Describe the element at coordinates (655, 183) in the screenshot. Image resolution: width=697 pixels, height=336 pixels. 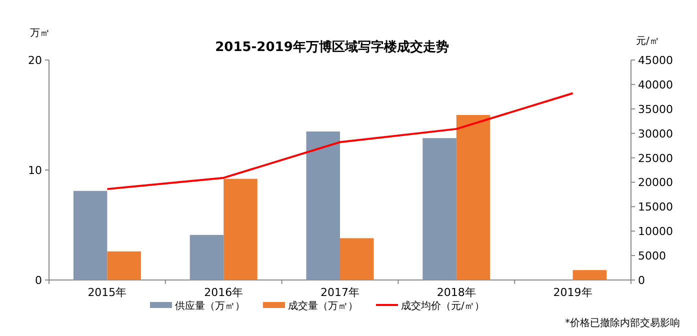
I see `y2-tick-label: 20000` at that location.